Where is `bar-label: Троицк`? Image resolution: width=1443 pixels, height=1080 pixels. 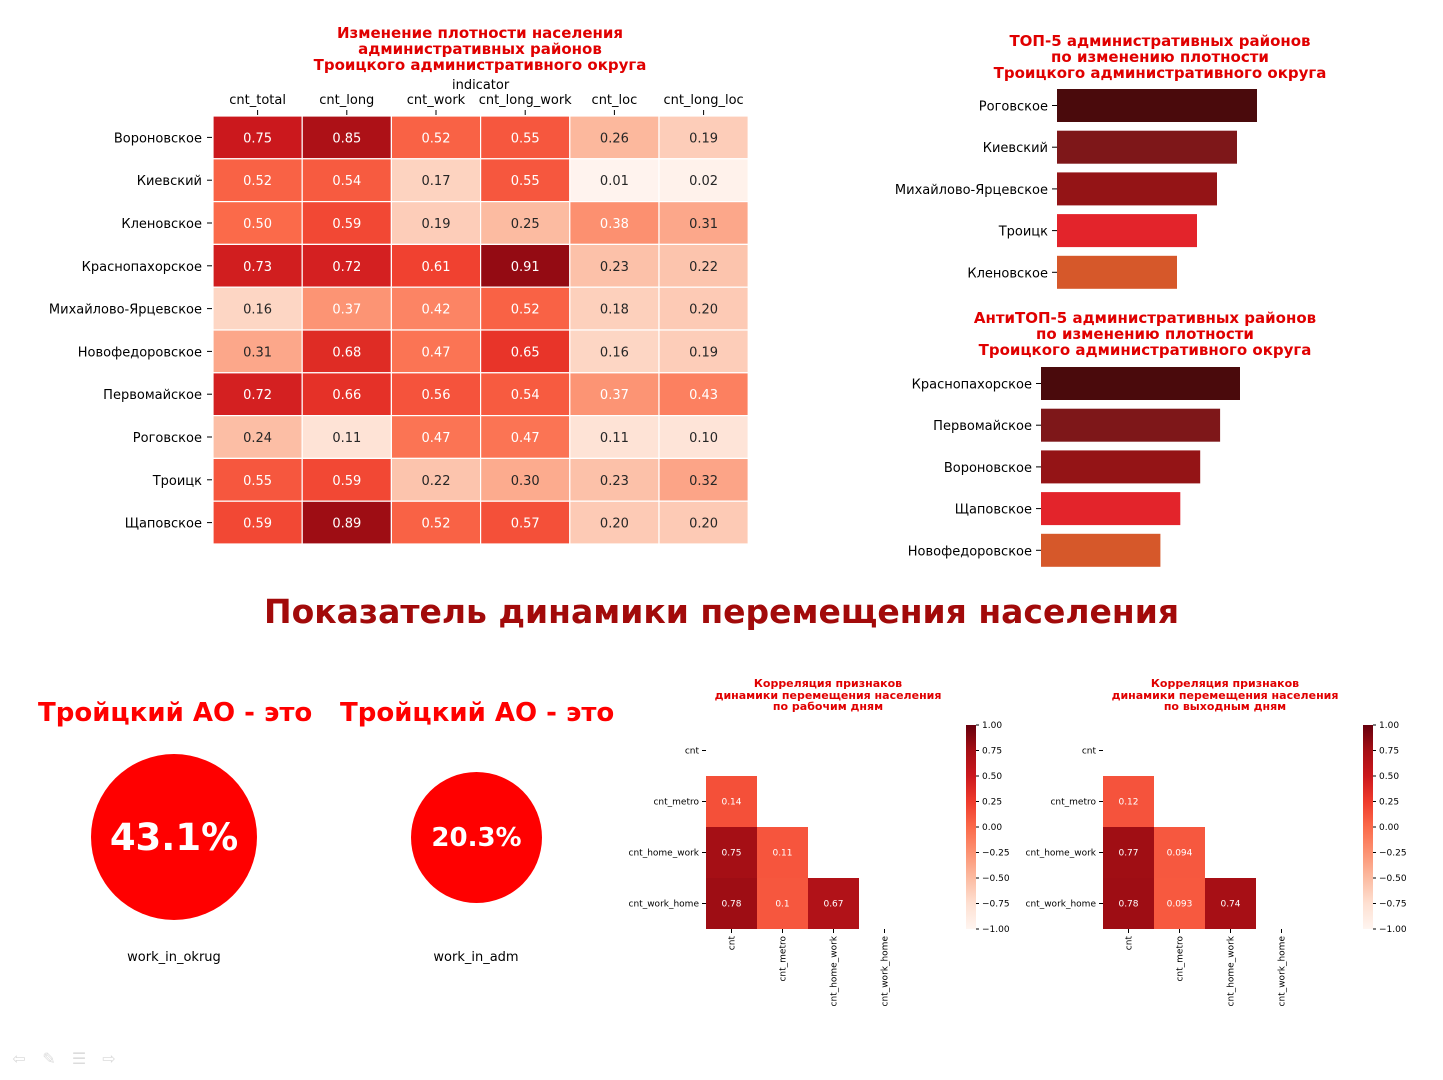 bar-label: Троицк is located at coordinates (1023, 232).